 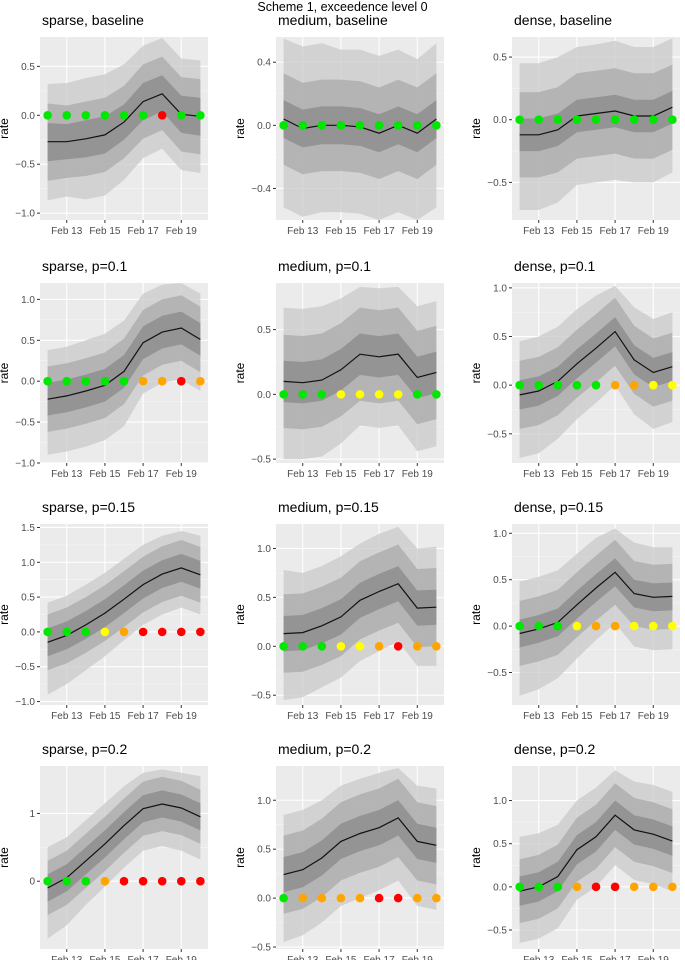 I want to click on panel-10-ylabel: rate, so click(x=5, y=857).